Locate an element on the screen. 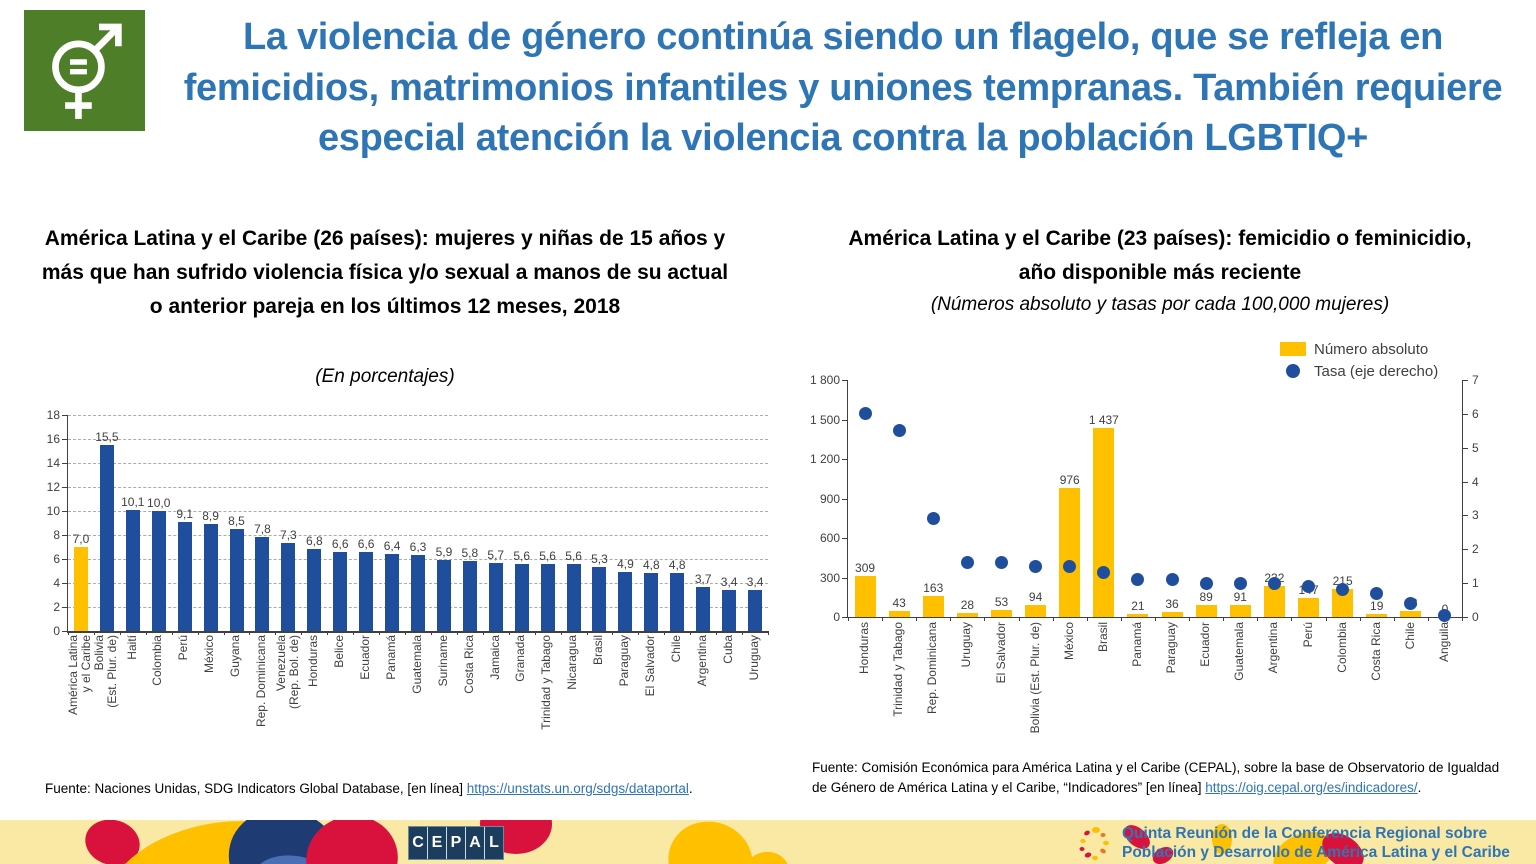 This screenshot has width=1536, height=864. right-y-axis-tick is located at coordinates (1465, 617).